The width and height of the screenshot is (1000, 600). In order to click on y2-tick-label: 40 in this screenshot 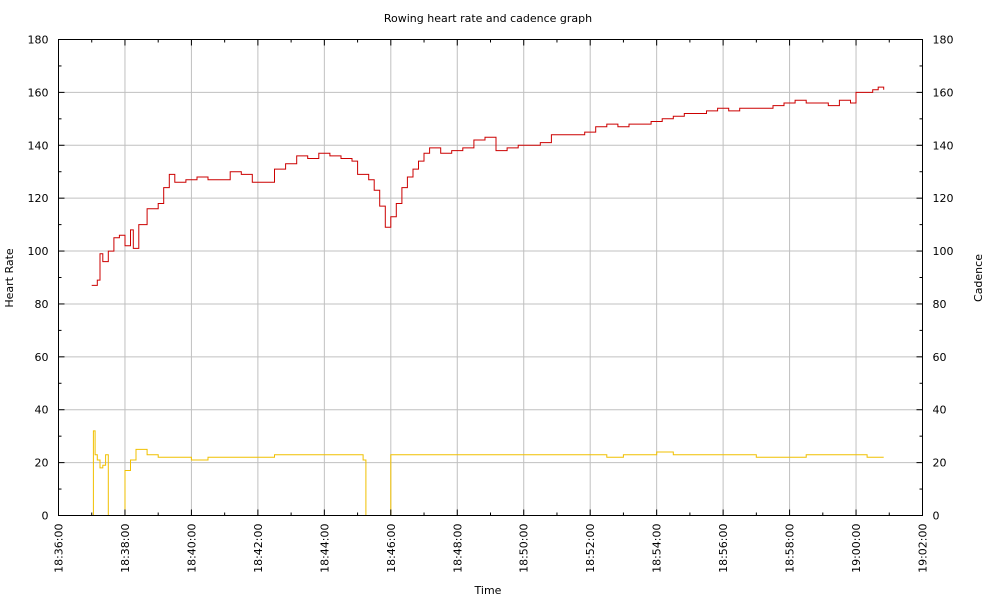, I will do `click(940, 410)`.